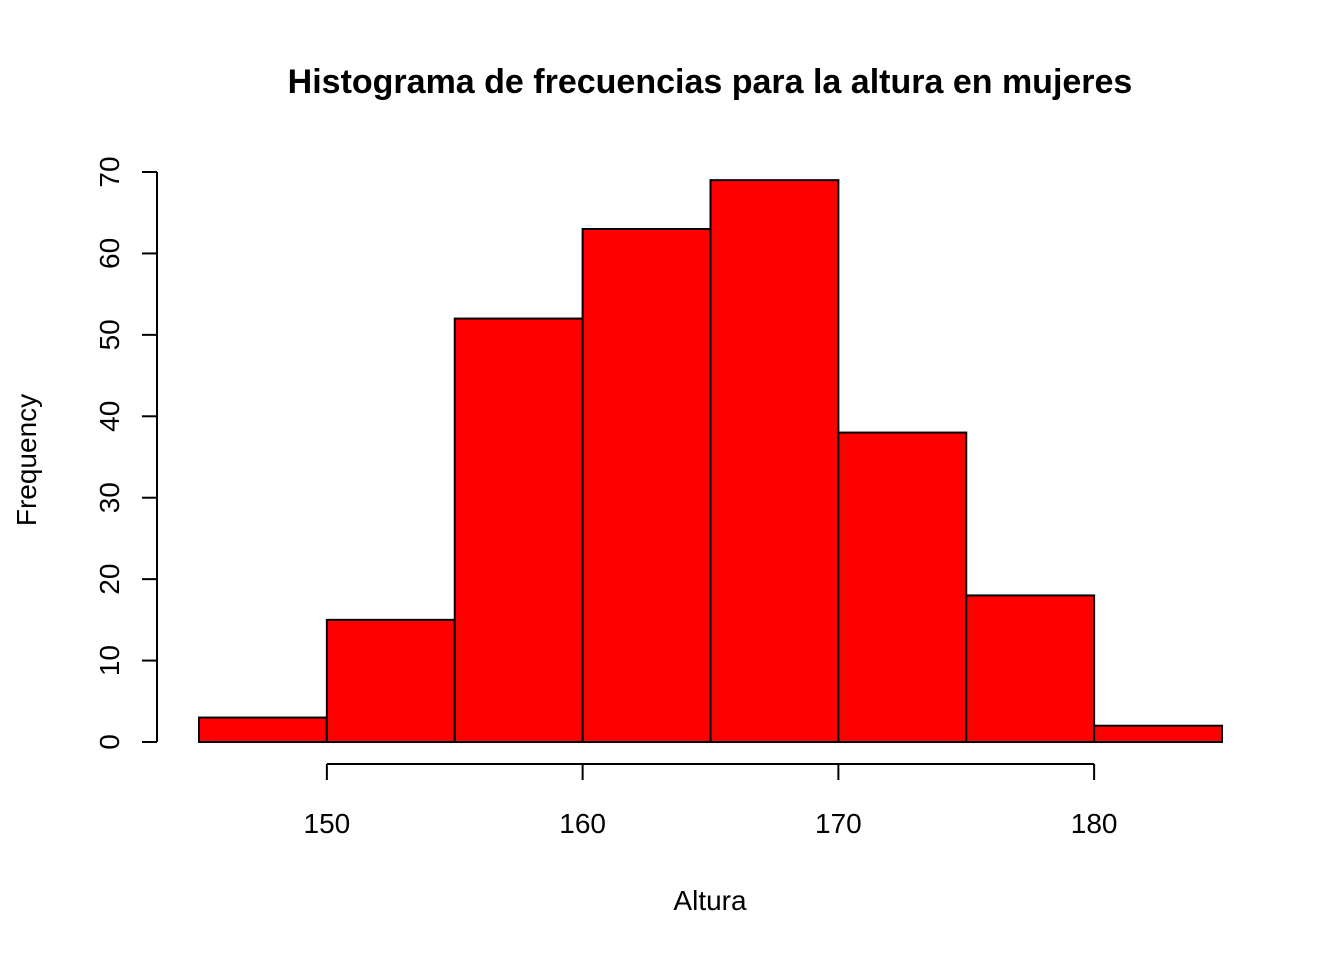 The image size is (1344, 960). Describe the element at coordinates (327, 823) in the screenshot. I see `x-tick-label-150: 150` at that location.